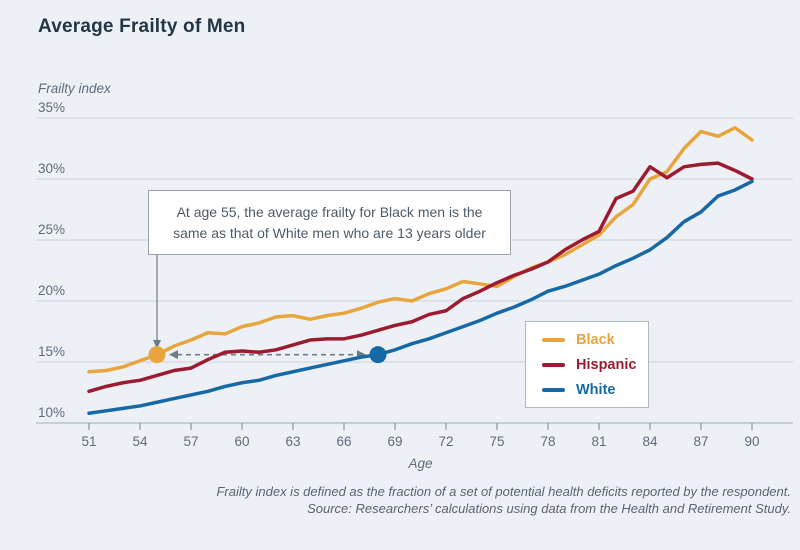  I want to click on x-tick-label-63: 63, so click(292, 441).